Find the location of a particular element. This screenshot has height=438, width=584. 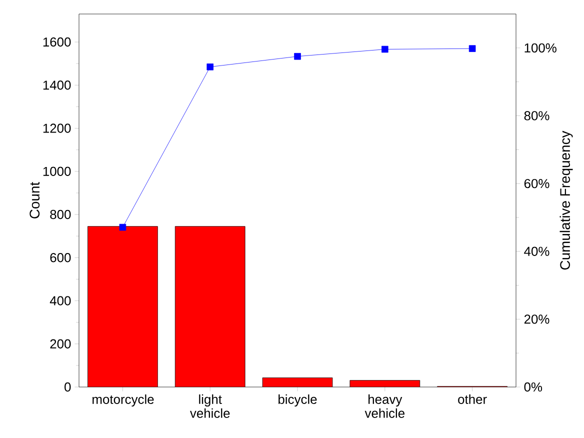

x-tick-label: other is located at coordinates (472, 399).